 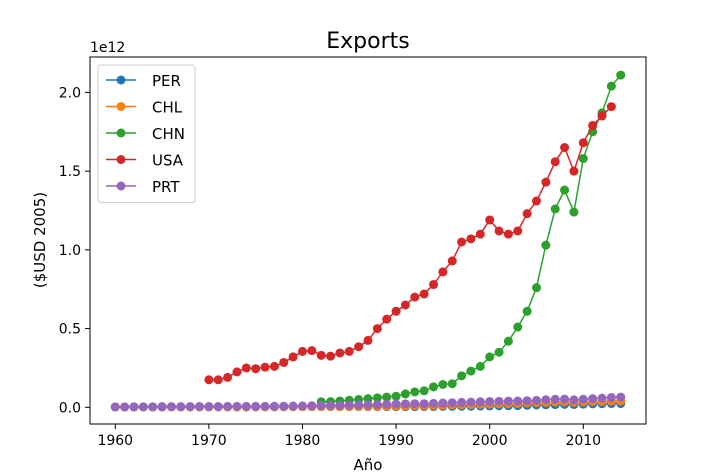 I want to click on legend-item-chn: CHN, so click(x=145, y=134).